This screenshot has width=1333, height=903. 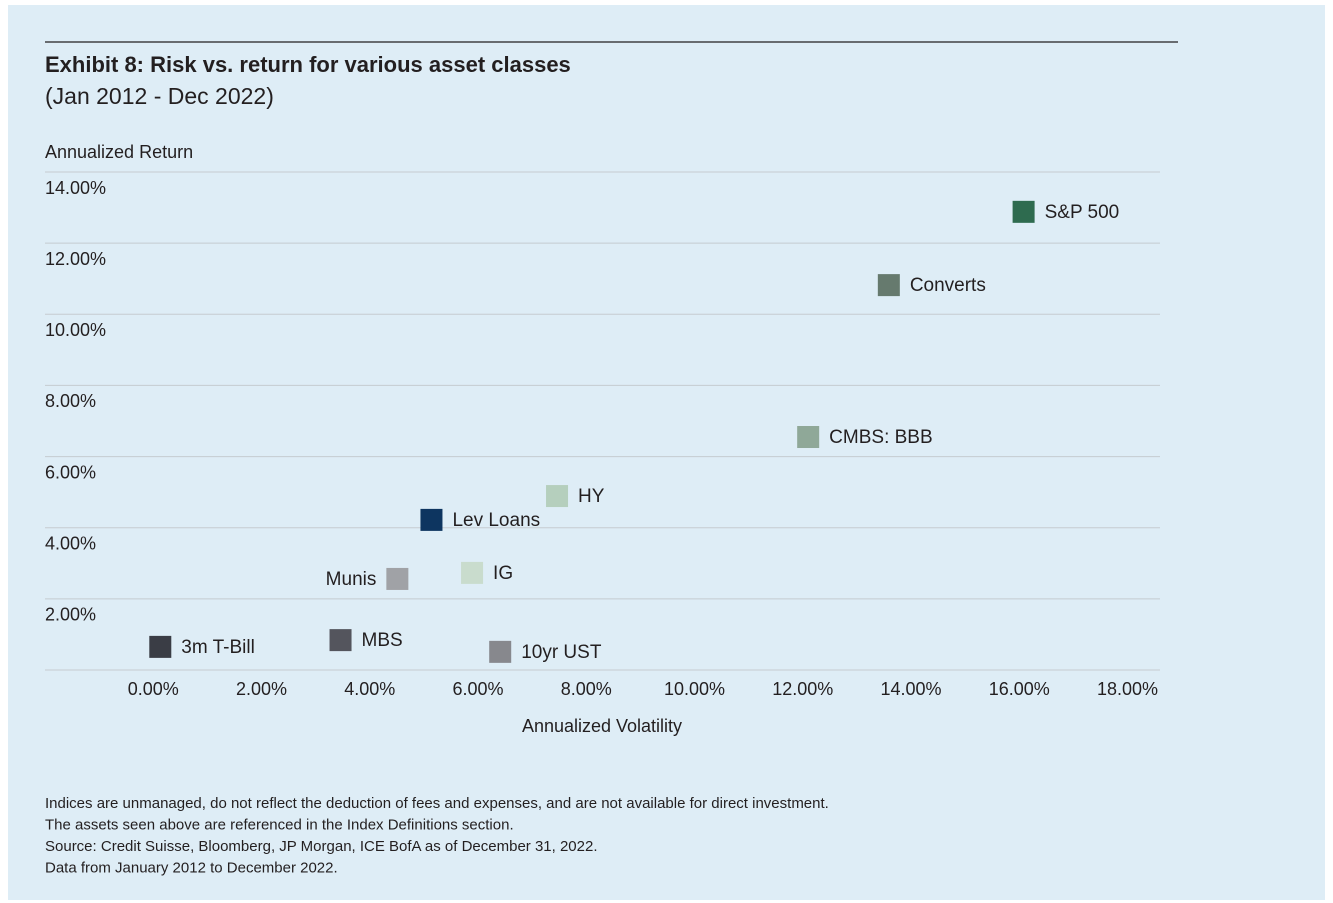 I want to click on y-axis-title: Annualized Return, so click(x=119, y=152).